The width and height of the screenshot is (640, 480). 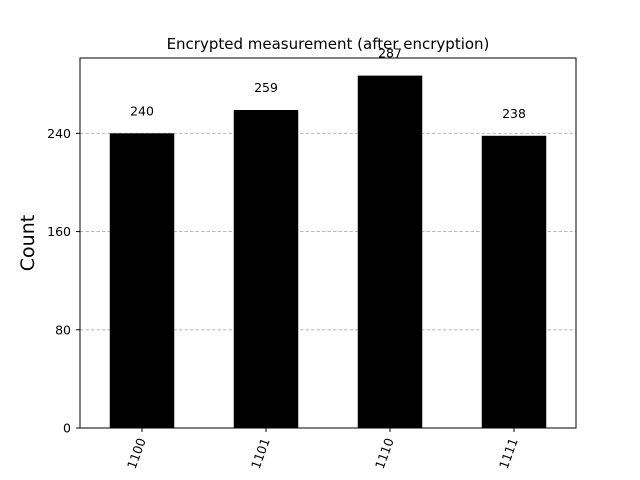 I want to click on bar-value-label: 240, so click(x=142, y=110).